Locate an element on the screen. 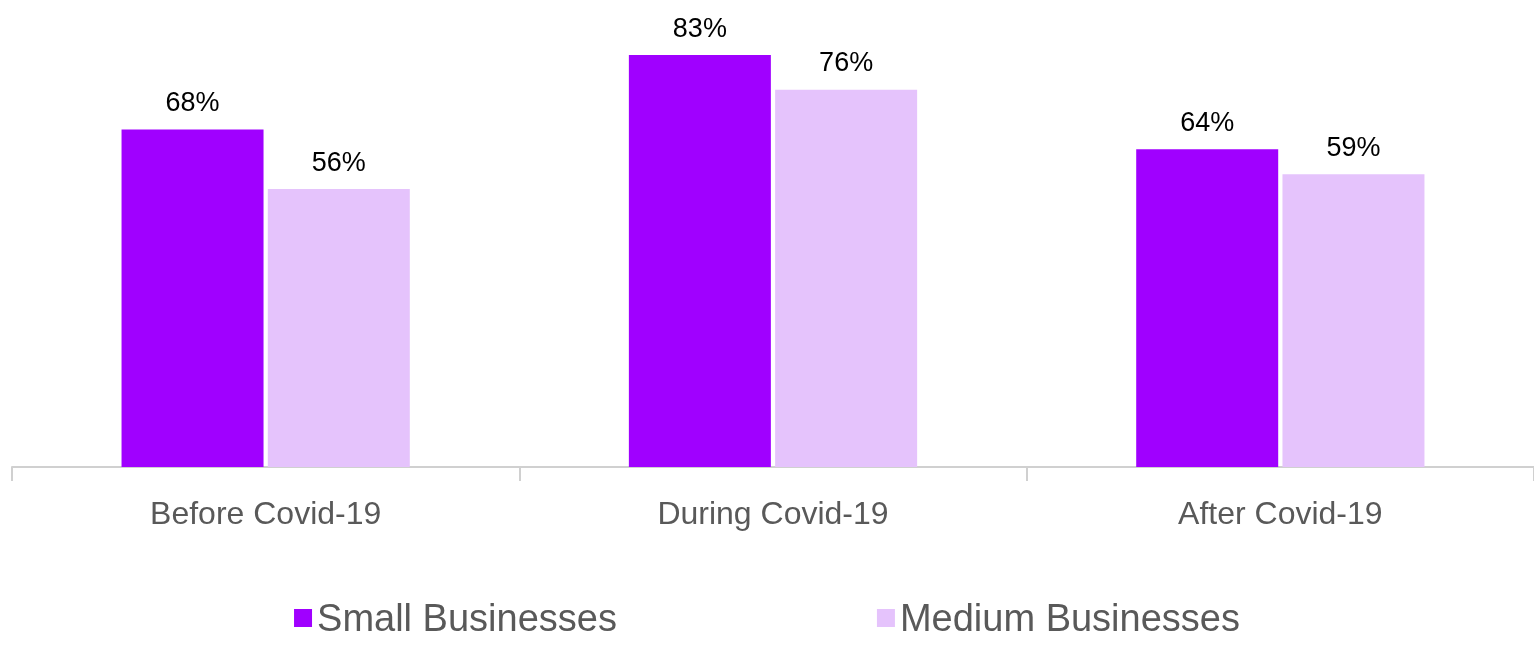  legend-label: Medium Businesses is located at coordinates (1069, 618).